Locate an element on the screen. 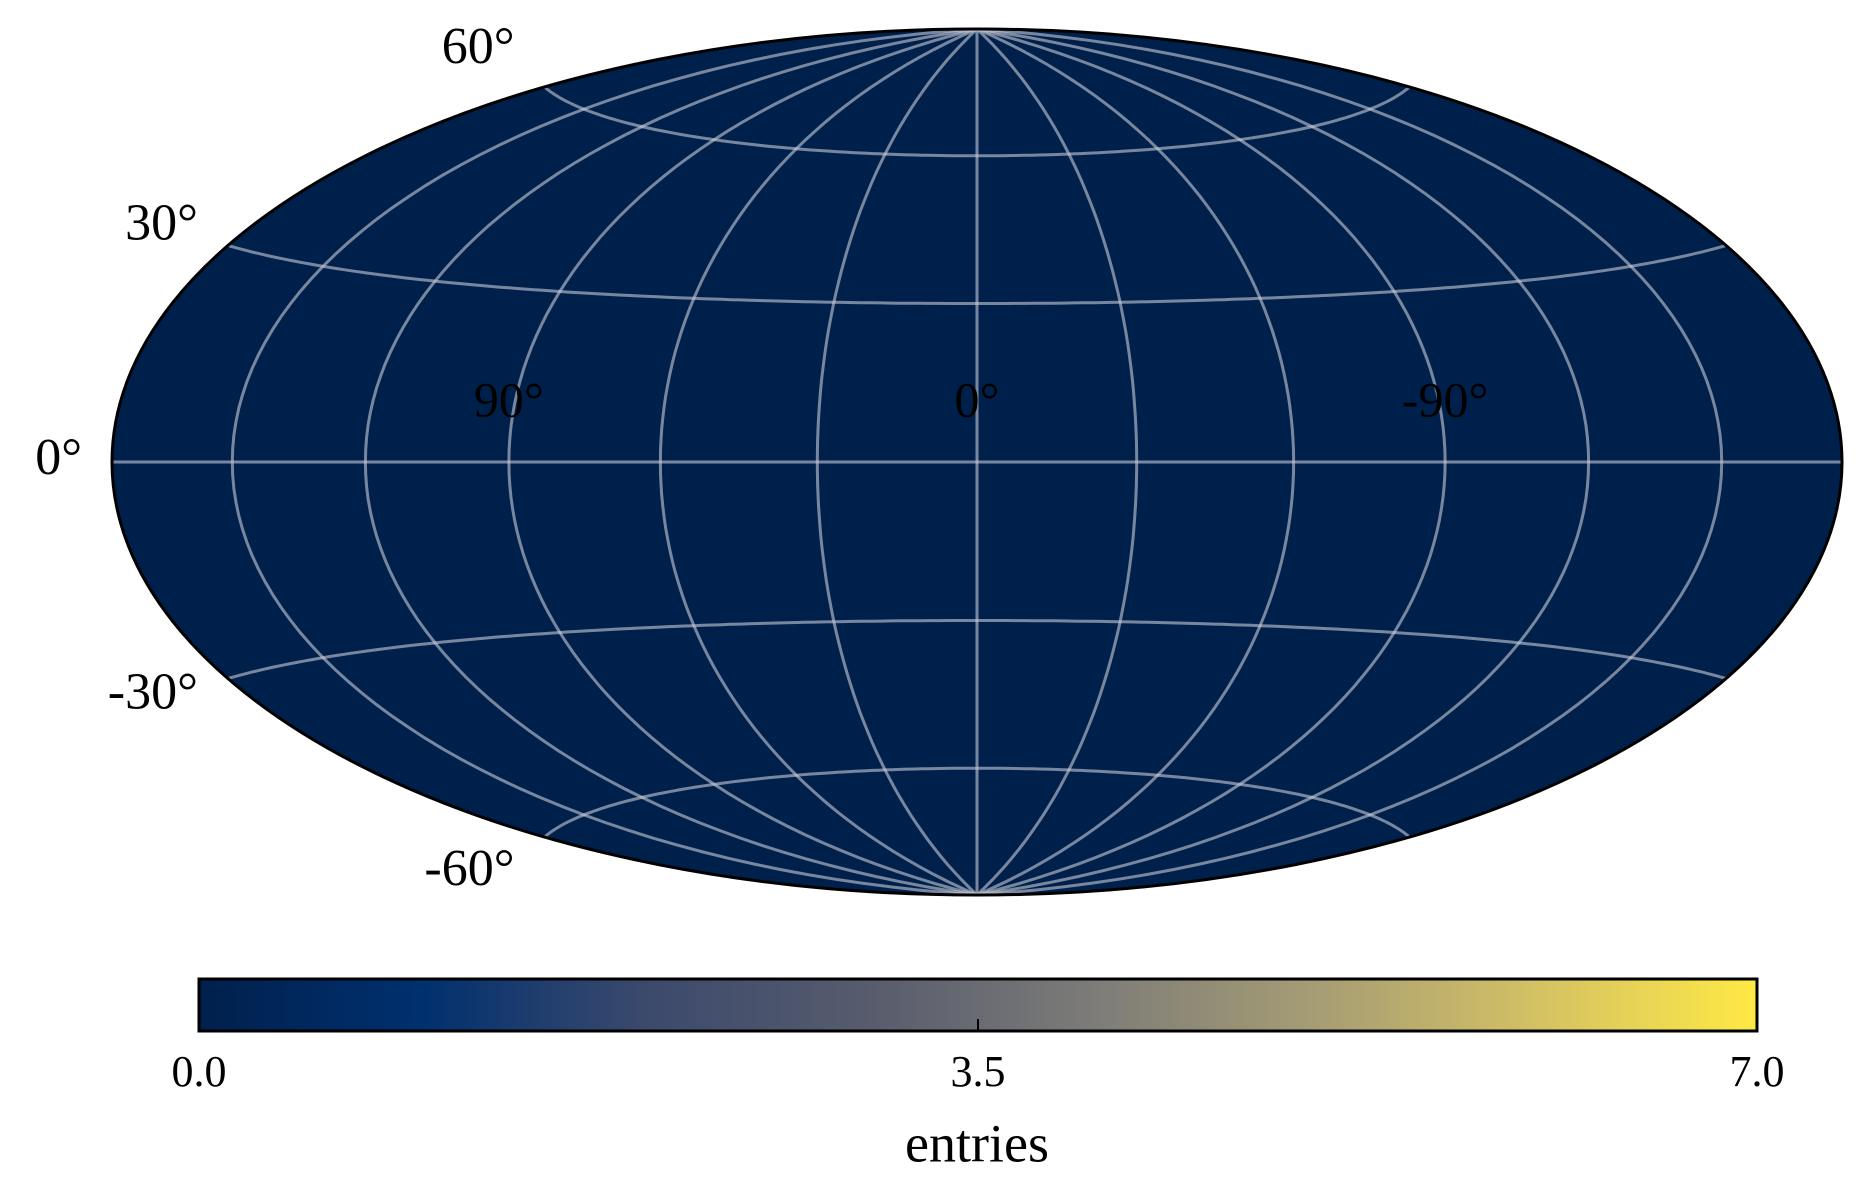 This screenshot has width=1858, height=1181. y-tick-label: 30° is located at coordinates (161, 222).